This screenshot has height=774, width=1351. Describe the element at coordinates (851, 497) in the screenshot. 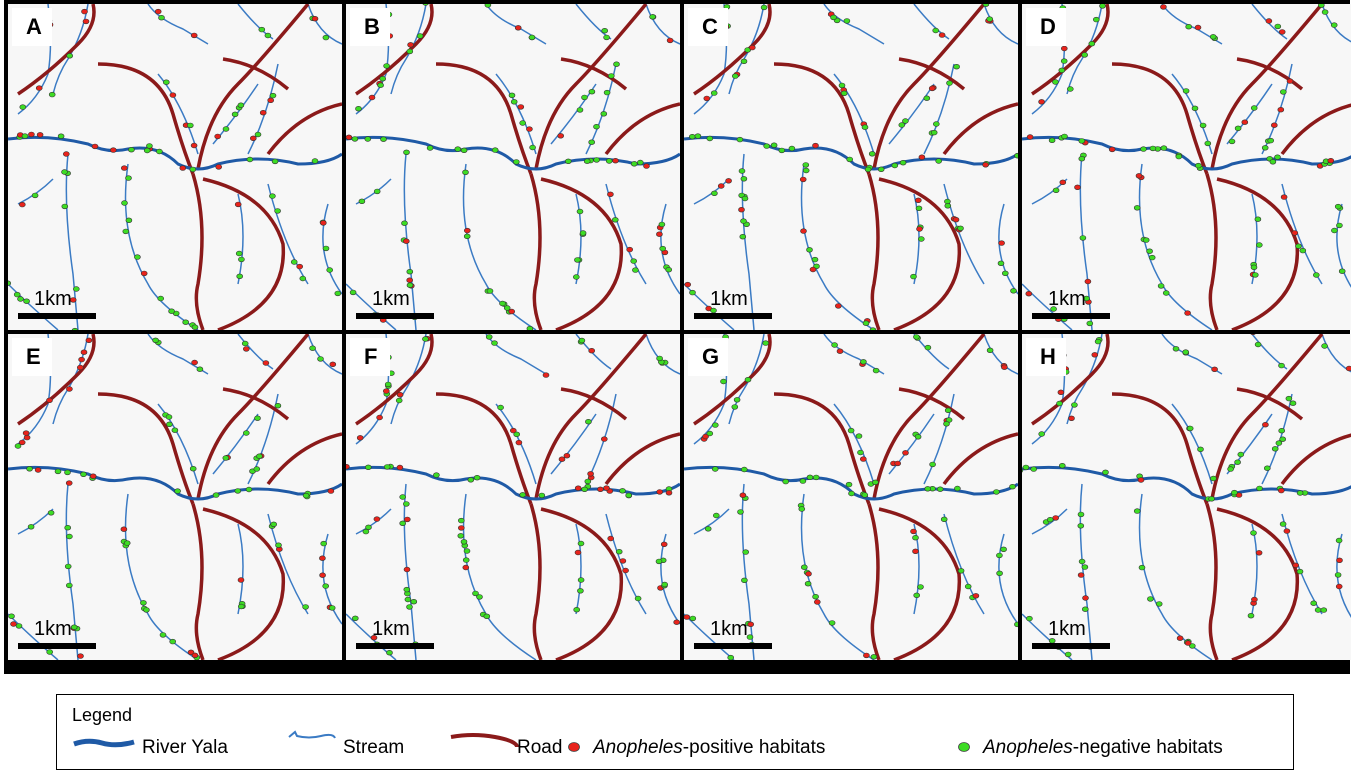

I see `map-panel-g: G 1km` at that location.